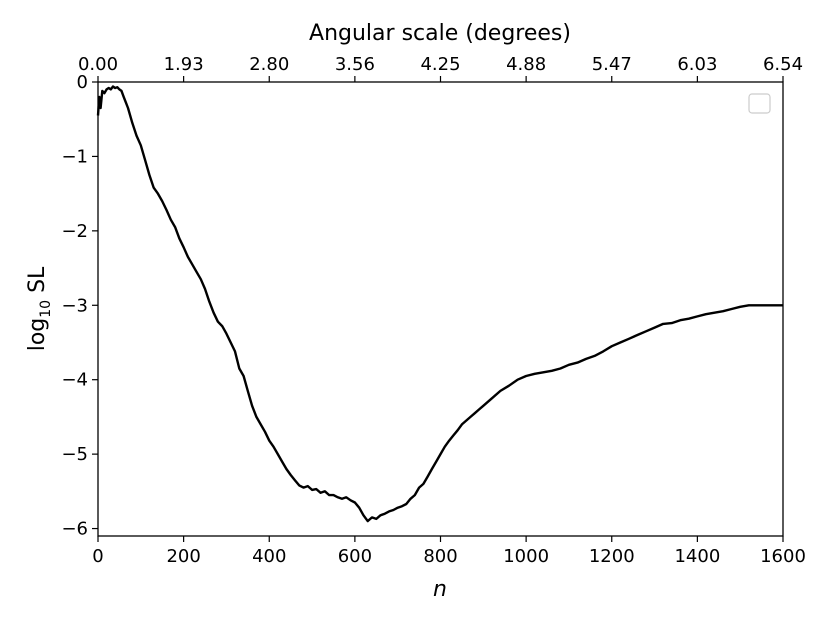 The height and width of the screenshot is (623, 830). I want to click on y-tick-label: −5, so click(74, 454).